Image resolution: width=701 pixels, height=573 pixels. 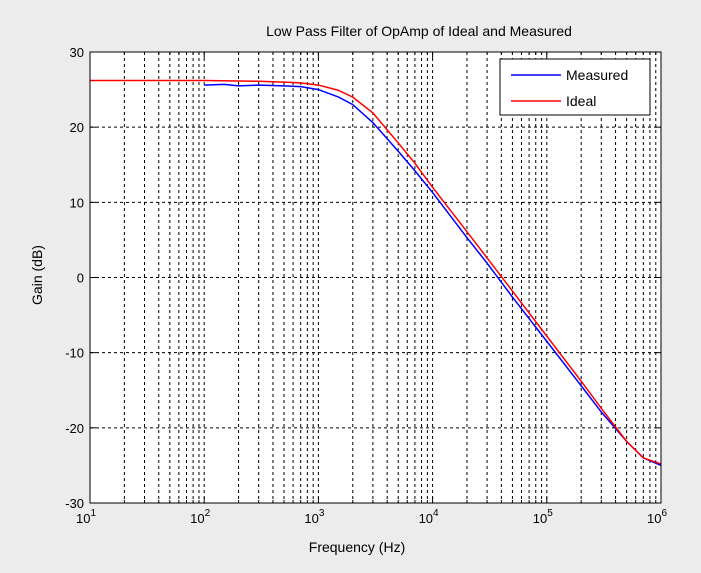 I want to click on y-tick-label: 10, so click(x=77, y=202).